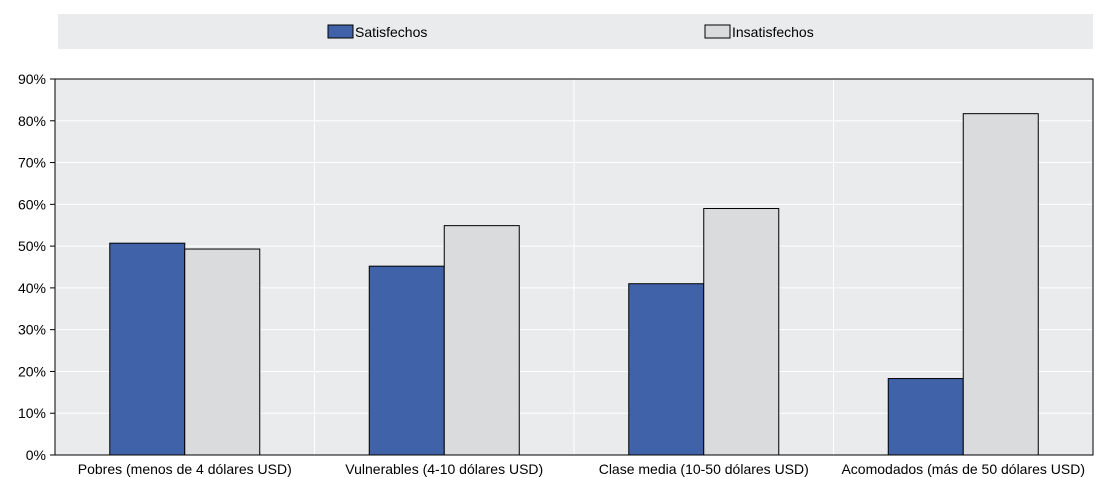  I want to click on legend-band, so click(575, 31).